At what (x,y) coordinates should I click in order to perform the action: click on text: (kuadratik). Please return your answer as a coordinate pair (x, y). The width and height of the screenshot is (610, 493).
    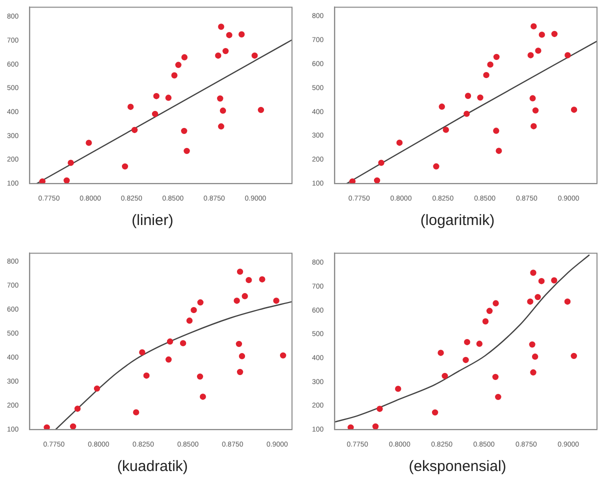
    Looking at the image, I should click on (152, 466).